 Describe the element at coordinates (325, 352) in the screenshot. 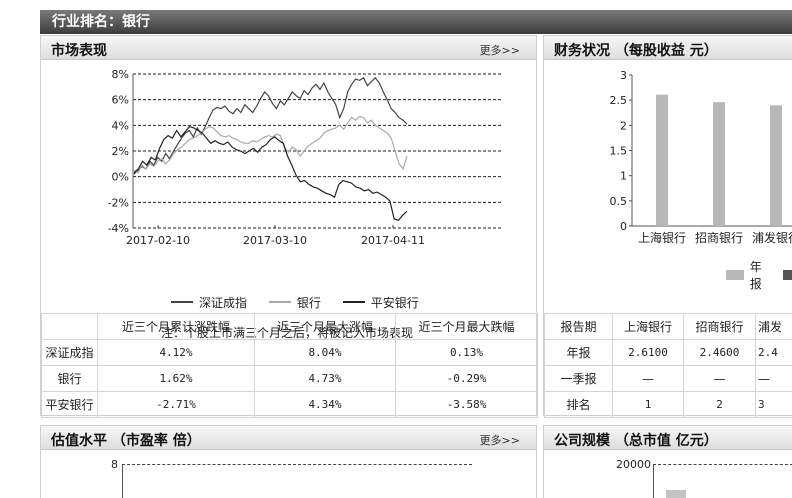

I see `table-cell: 8.04%` at that location.